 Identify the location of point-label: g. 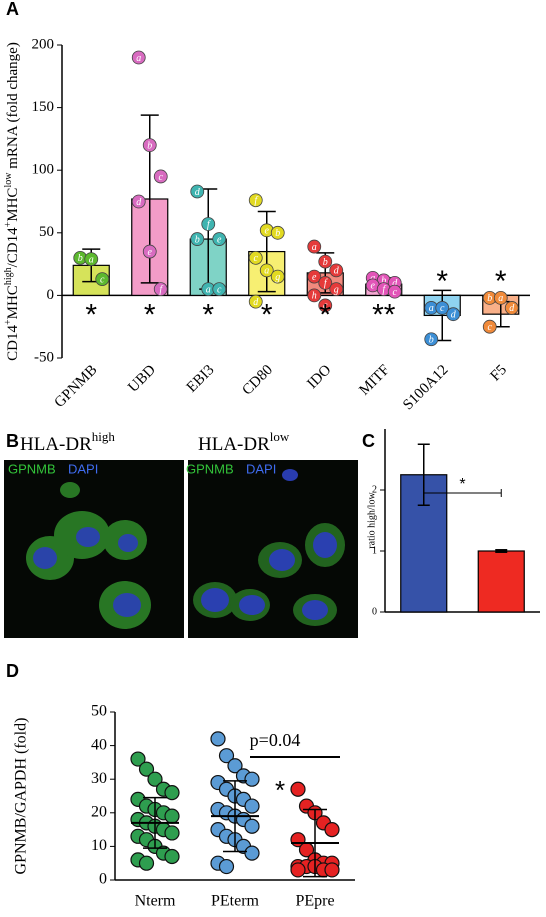
(277, 277).